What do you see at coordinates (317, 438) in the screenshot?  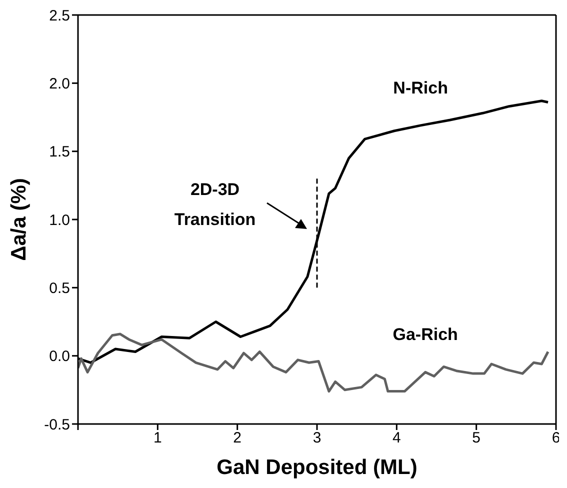 I see `x-tick-label: 3` at bounding box center [317, 438].